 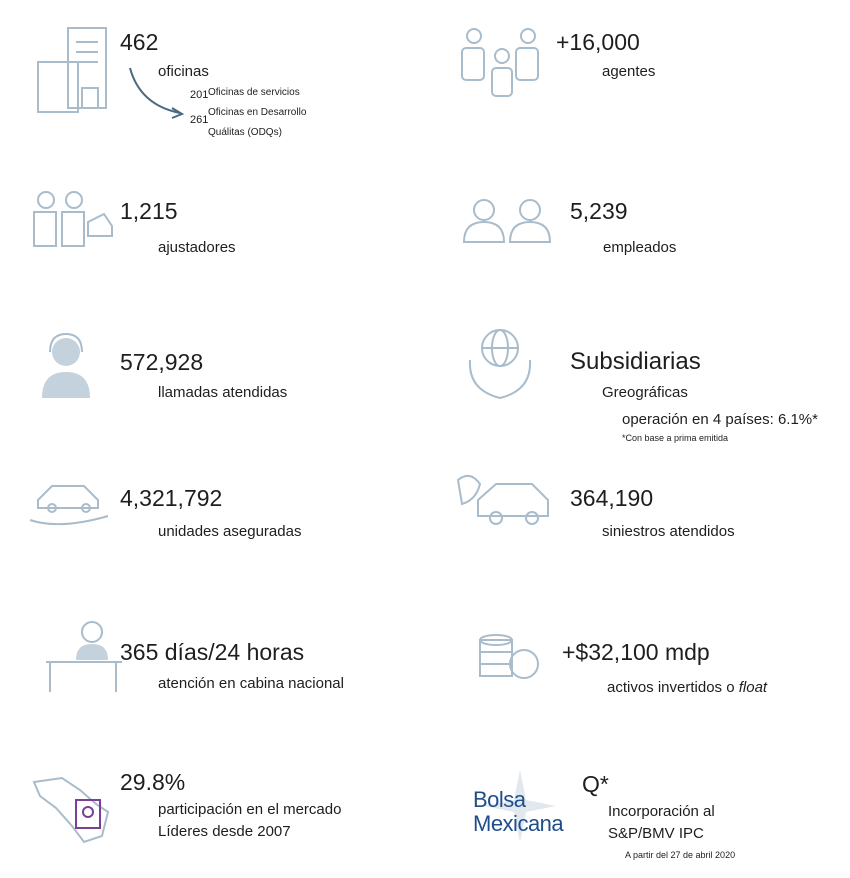 I want to click on stat-label: Líderes desde 2007, so click(x=224, y=831).